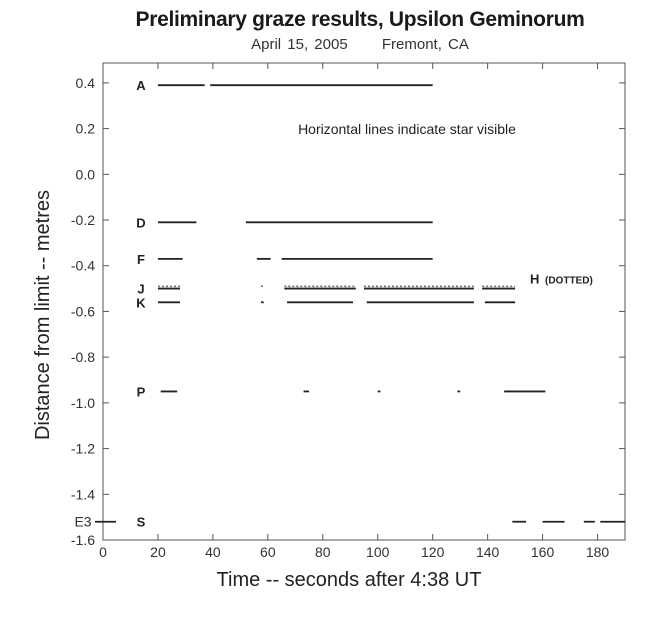  What do you see at coordinates (83, 311) in the screenshot?
I see `y-tick-label: -0.6` at bounding box center [83, 311].